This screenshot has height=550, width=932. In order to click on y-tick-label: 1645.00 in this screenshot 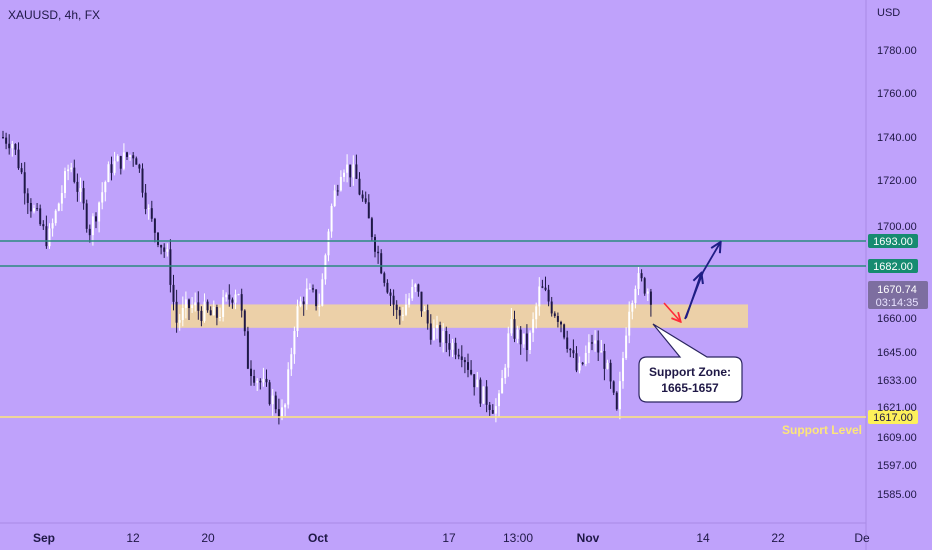, I will do `click(897, 353)`.